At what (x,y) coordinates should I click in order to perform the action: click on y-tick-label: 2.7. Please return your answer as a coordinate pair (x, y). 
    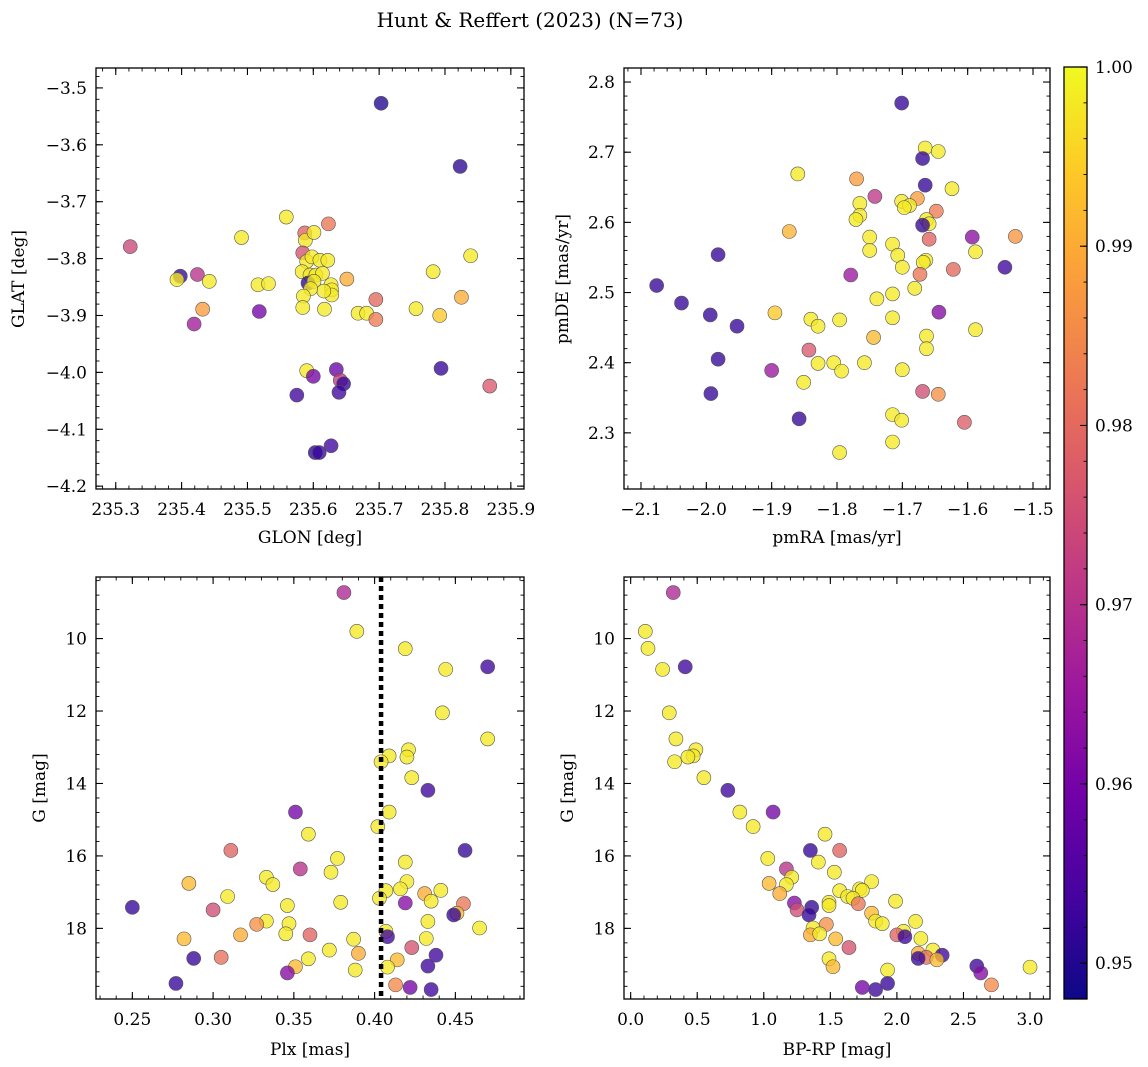
    Looking at the image, I should click on (601, 153).